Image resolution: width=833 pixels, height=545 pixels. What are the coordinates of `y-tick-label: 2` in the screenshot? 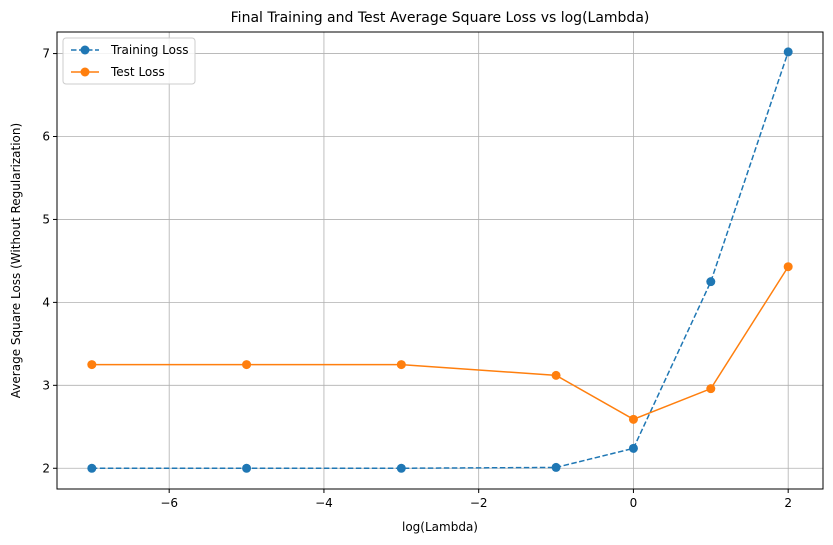 It's located at (46, 468).